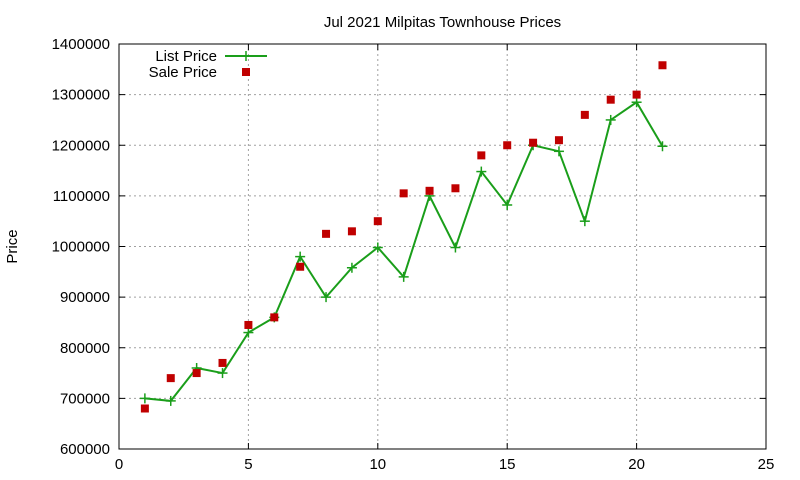 The width and height of the screenshot is (800, 480). I want to click on x-tick-label: 15, so click(507, 464).